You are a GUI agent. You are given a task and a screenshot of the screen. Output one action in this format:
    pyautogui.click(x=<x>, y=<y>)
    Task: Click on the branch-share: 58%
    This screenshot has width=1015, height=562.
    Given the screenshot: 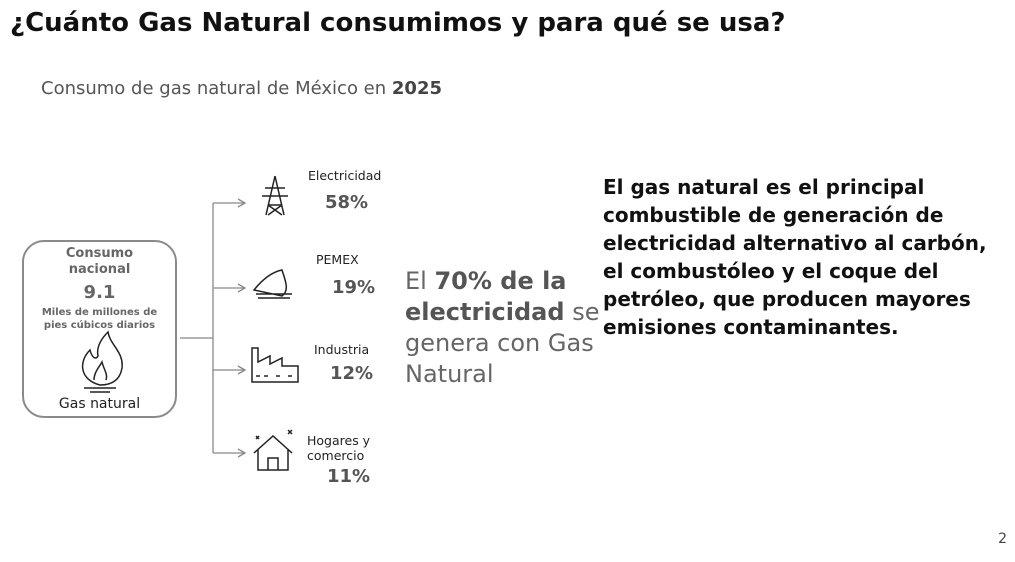 What is the action you would take?
    pyautogui.click(x=347, y=202)
    